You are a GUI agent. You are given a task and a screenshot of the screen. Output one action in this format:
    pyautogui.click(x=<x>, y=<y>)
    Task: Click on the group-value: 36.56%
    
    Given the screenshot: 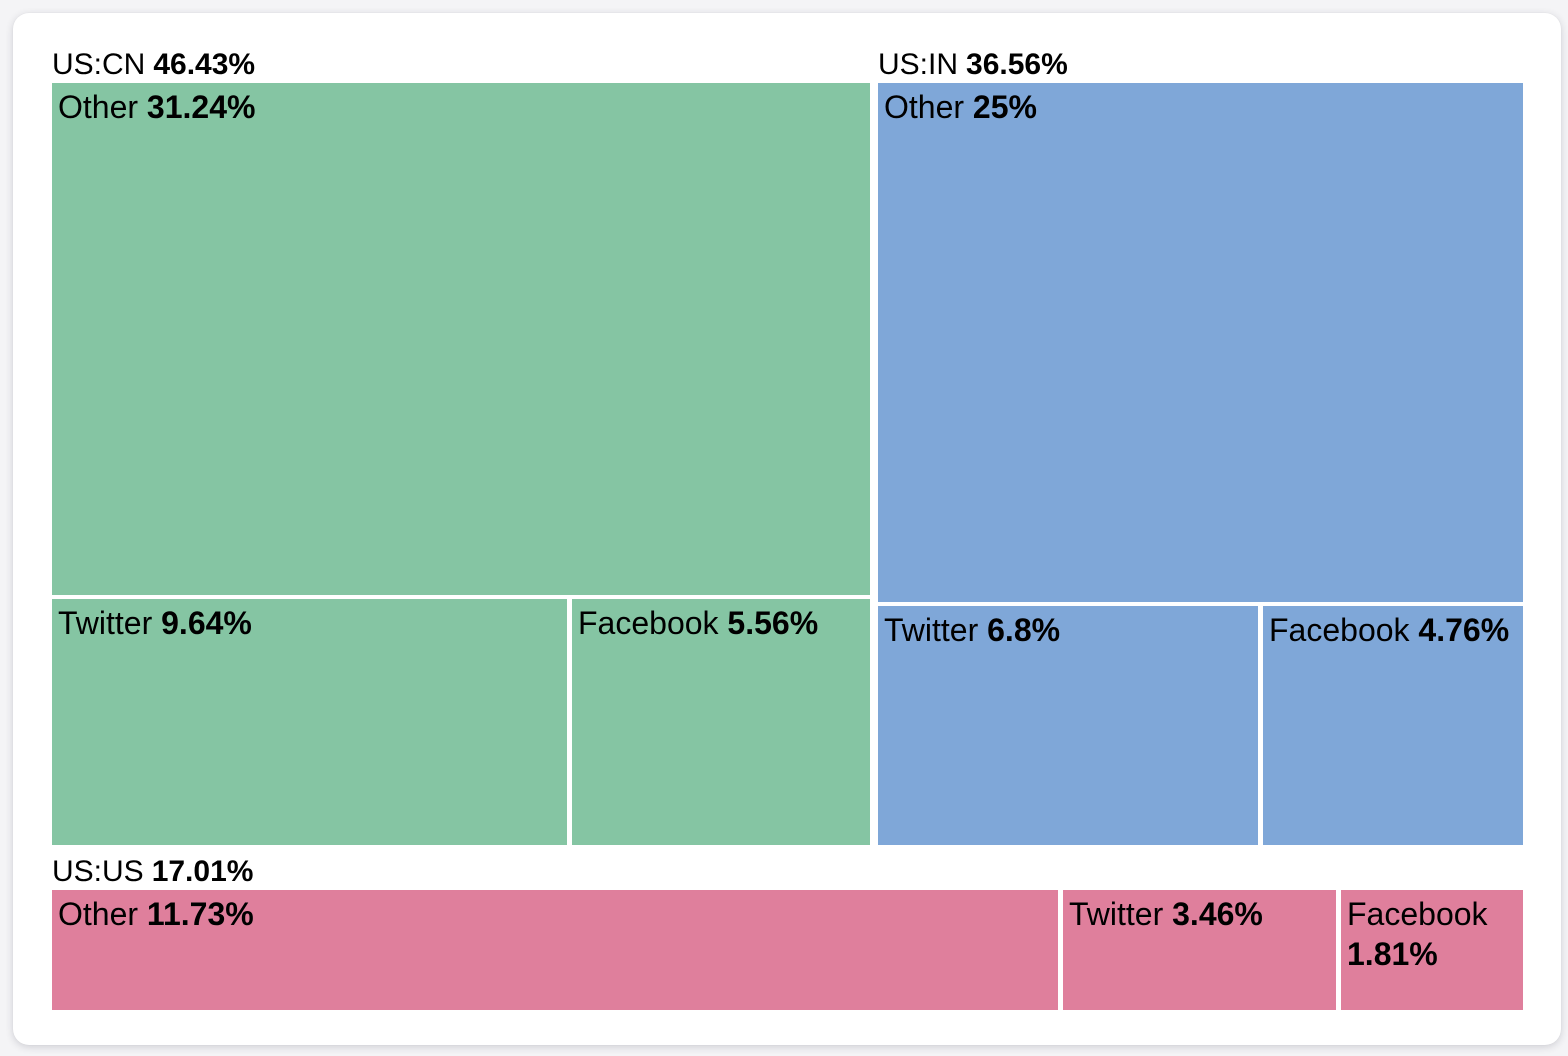 What is the action you would take?
    pyautogui.click(x=1017, y=64)
    